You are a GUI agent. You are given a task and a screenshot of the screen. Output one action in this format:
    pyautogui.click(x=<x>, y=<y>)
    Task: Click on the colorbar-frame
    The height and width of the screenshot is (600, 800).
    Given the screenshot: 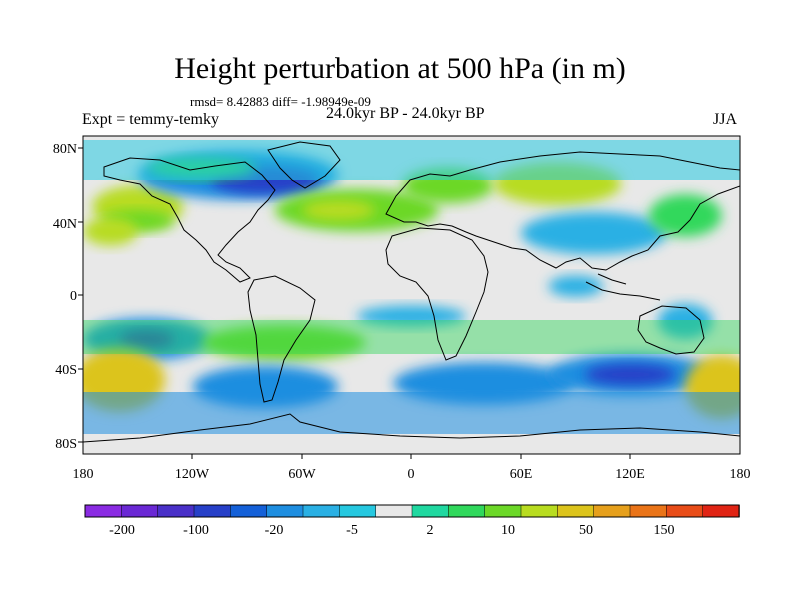 What is the action you would take?
    pyautogui.click(x=412, y=511)
    